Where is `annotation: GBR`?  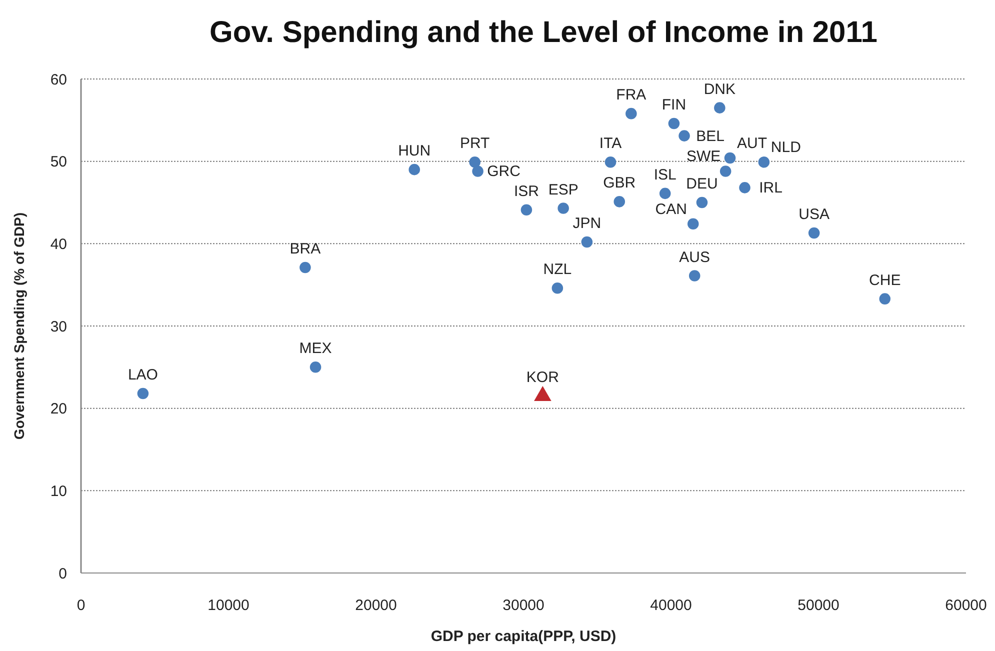
annotation: GBR is located at coordinates (619, 183).